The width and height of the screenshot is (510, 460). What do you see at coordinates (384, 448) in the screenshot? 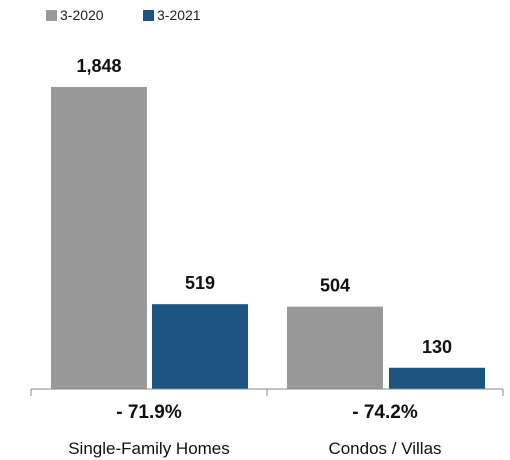
I see `category-label-condos-villas: Condos / Villas` at bounding box center [384, 448].